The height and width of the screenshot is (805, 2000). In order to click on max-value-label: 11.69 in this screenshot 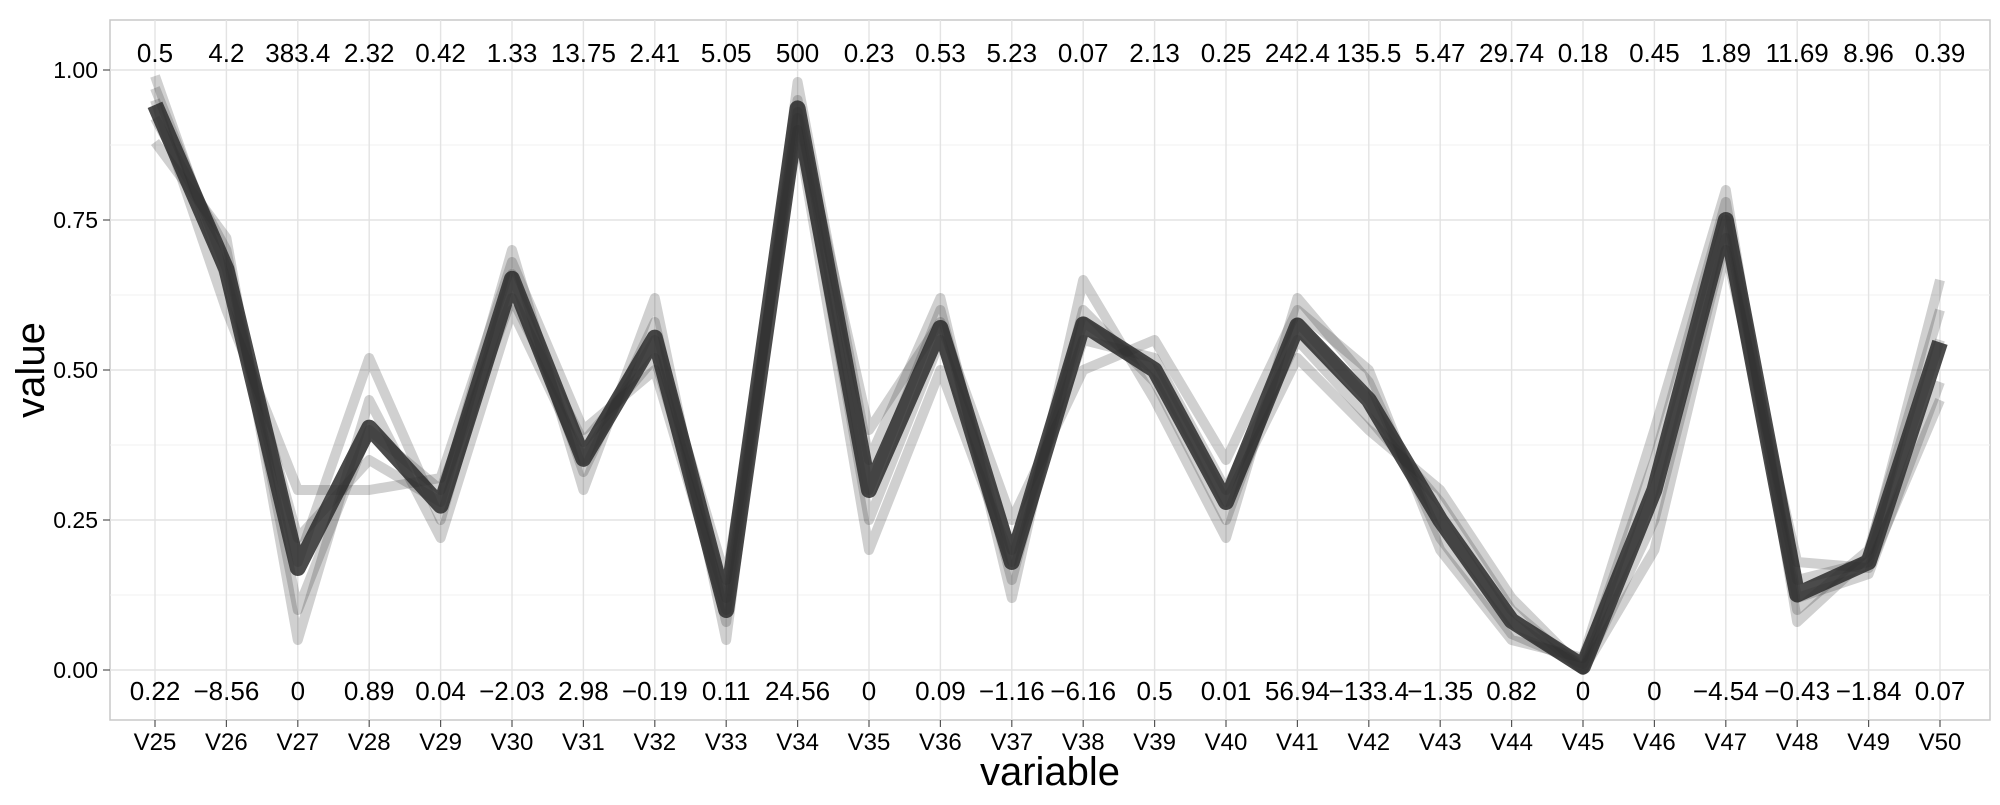, I will do `click(1797, 53)`.